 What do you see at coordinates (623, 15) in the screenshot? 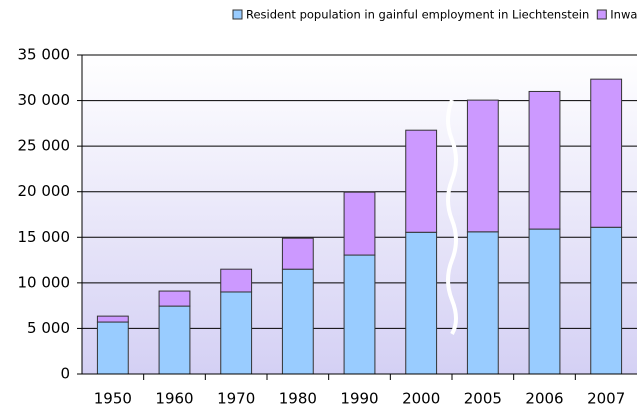
I see `legend-label: Inward commuters` at bounding box center [623, 15].